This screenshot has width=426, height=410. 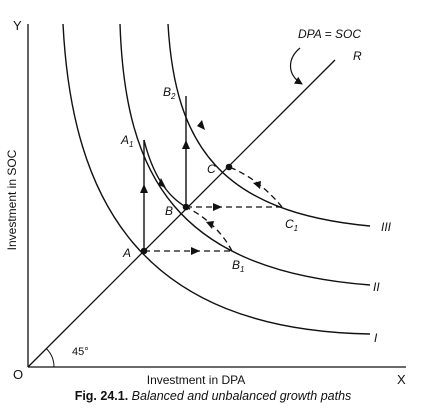 What do you see at coordinates (386, 227) in the screenshot?
I see `curve-label-III: III` at bounding box center [386, 227].